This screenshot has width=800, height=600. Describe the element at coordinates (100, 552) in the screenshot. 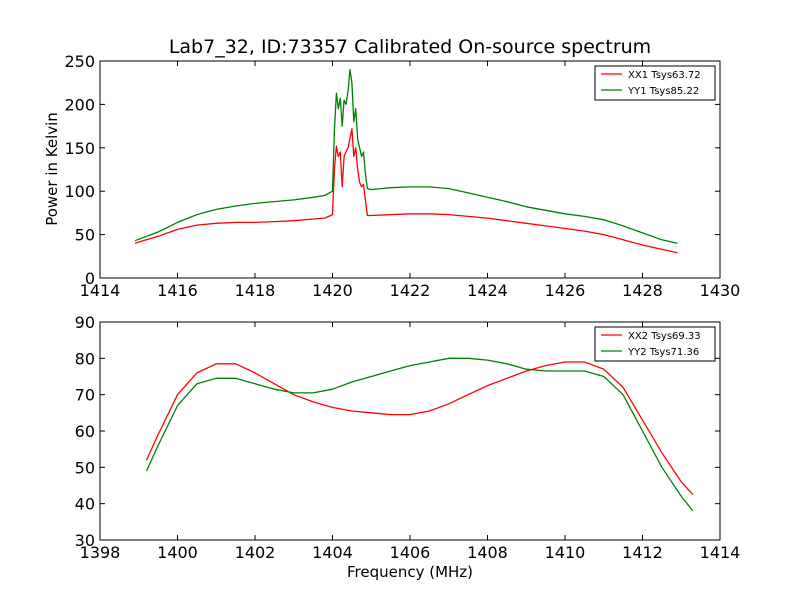

I see `x-tick-label: 1398` at that location.